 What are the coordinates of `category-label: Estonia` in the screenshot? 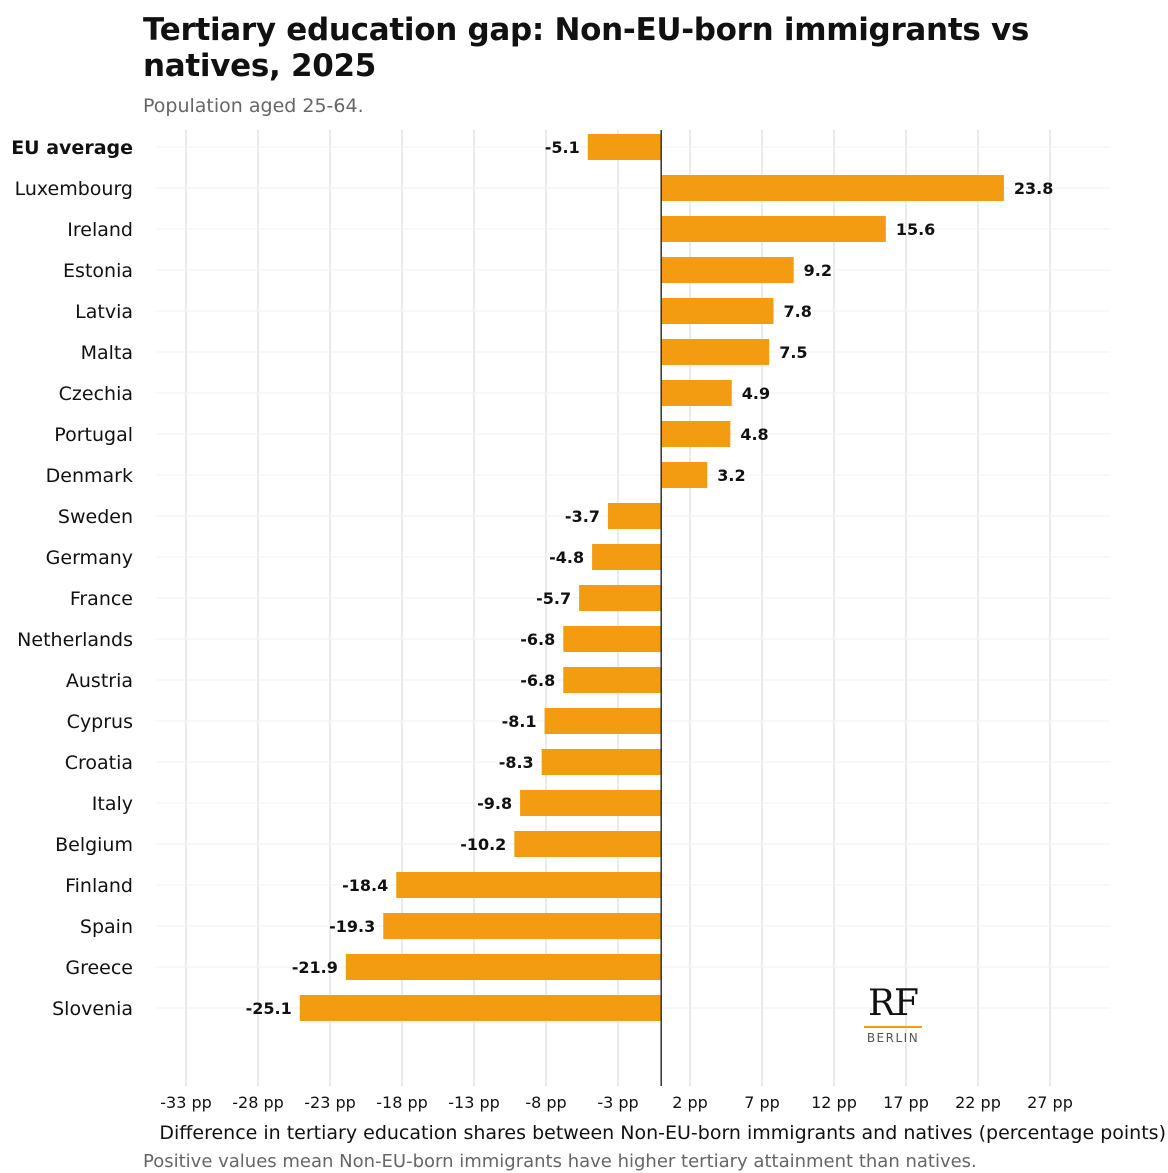 It's located at (98, 271).